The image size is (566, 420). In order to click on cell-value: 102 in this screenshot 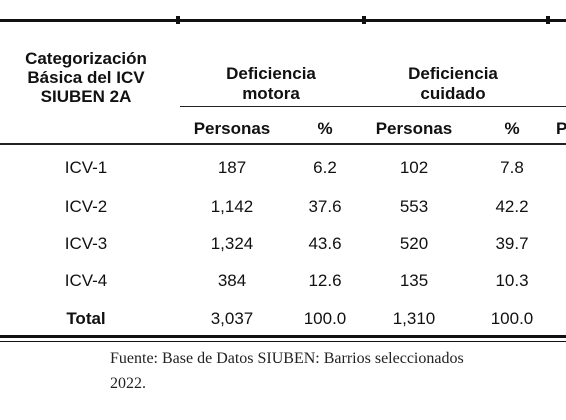, I will do `click(414, 167)`.